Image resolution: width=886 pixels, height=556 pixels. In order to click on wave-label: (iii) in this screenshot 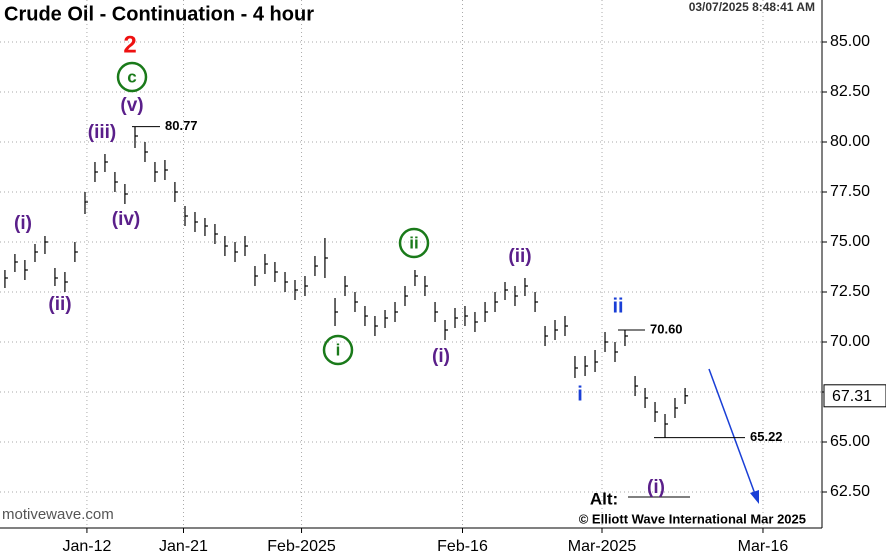, I will do `click(102, 132)`.